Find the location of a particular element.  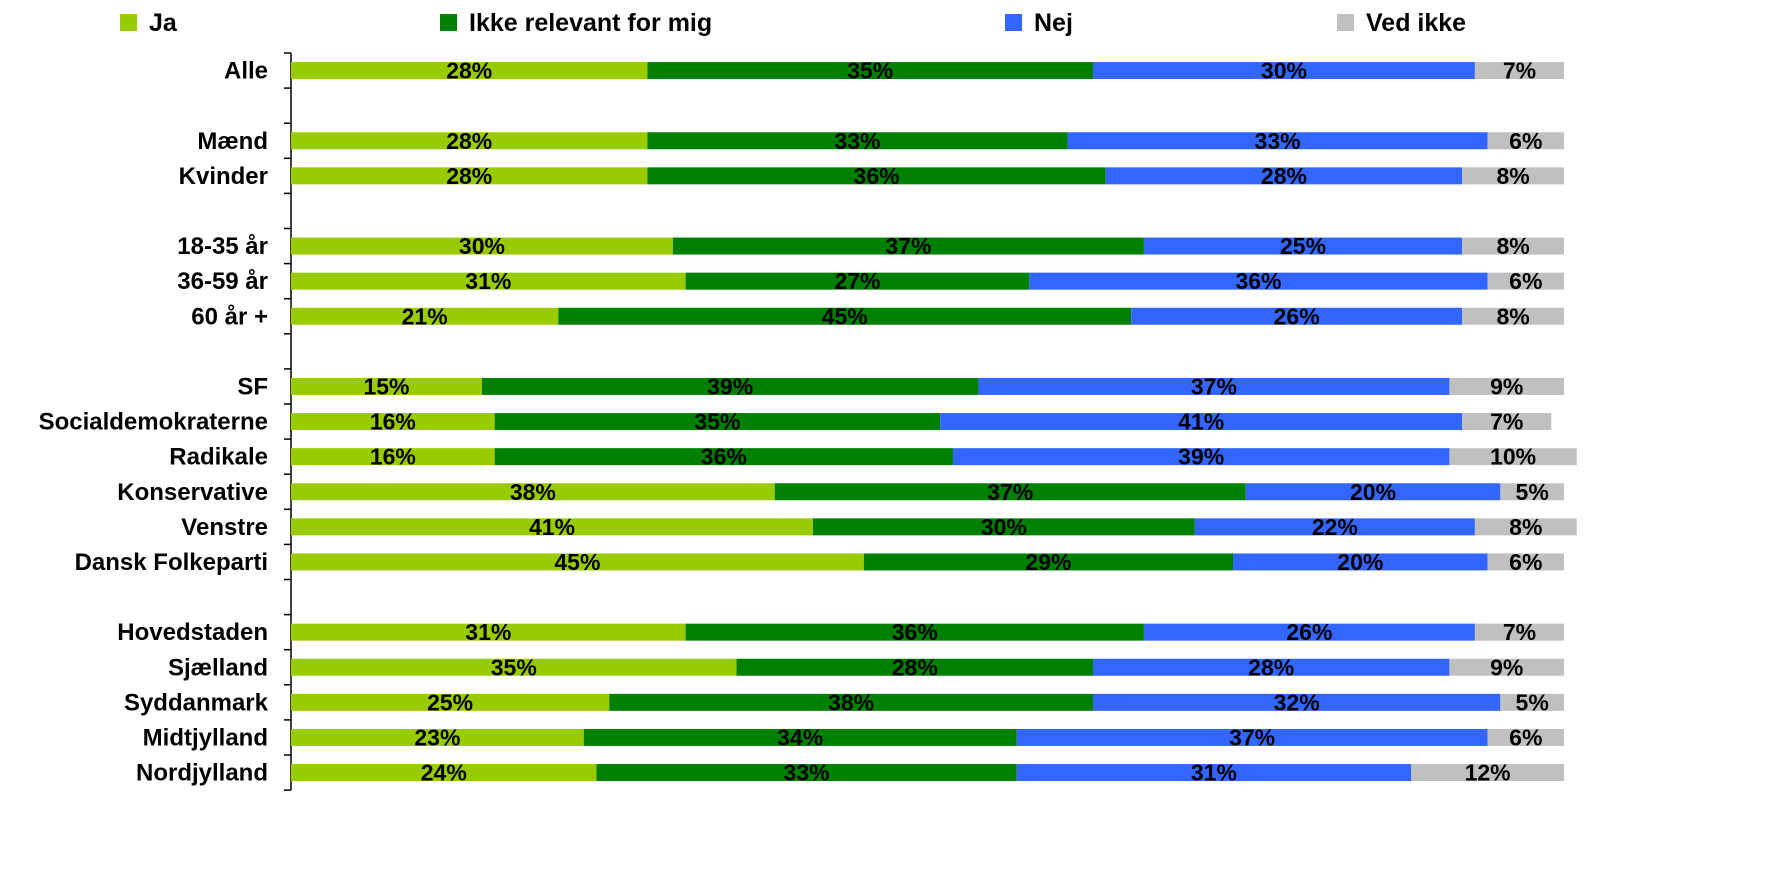

value-label-nej-dansk-folkeparti: 20% is located at coordinates (1360, 562).